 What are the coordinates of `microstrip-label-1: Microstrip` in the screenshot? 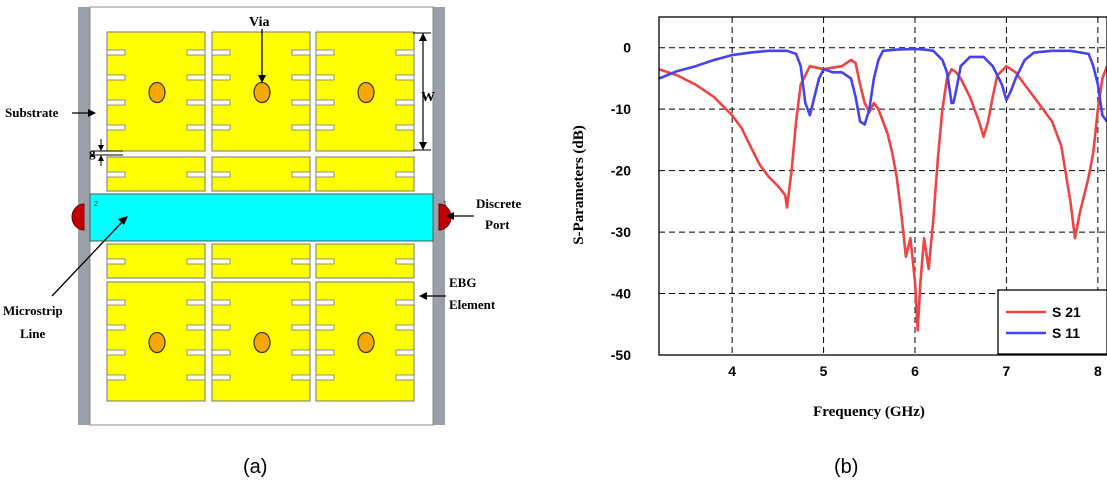 It's located at (33, 310).